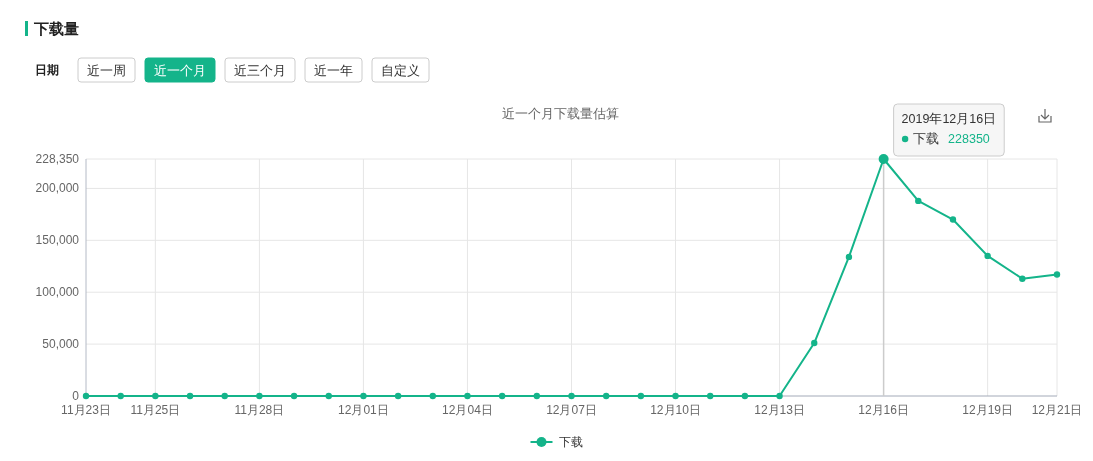 The width and height of the screenshot is (1093, 461). Describe the element at coordinates (987, 410) in the screenshot. I see `x-tick-label: 12月19日` at that location.